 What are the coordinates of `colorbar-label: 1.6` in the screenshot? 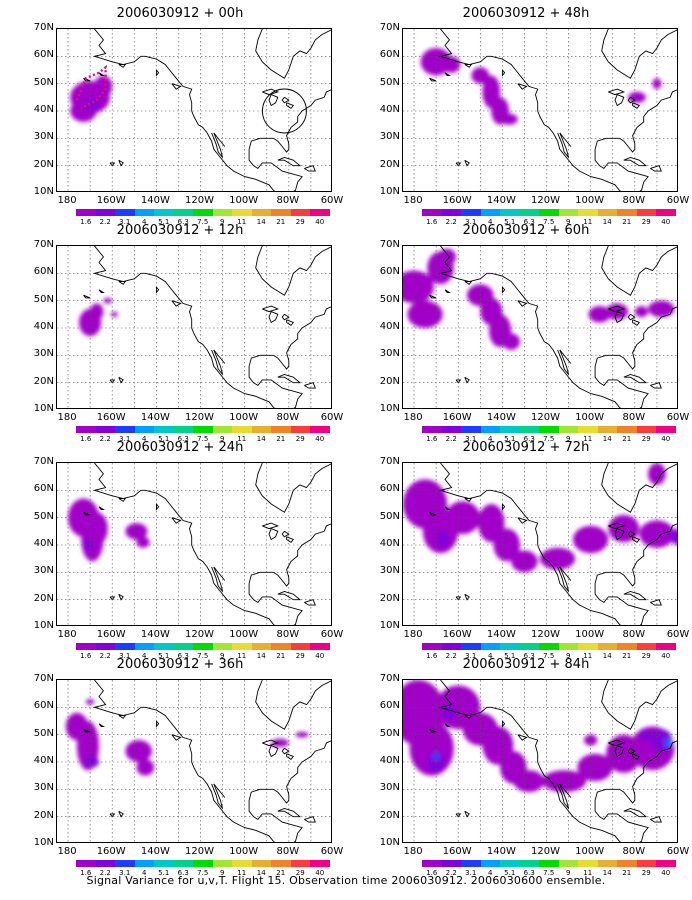 It's located at (86, 873).